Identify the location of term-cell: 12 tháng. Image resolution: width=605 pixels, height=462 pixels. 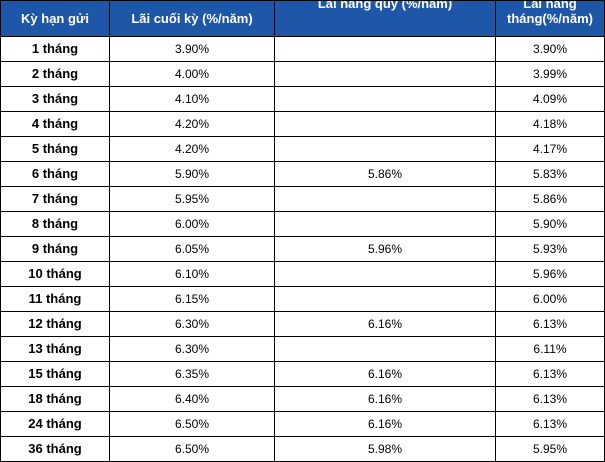
(55, 324).